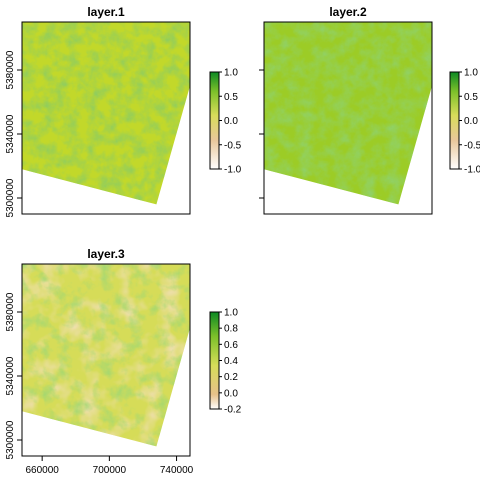 The width and height of the screenshot is (480, 480). Describe the element at coordinates (106, 12) in the screenshot. I see `panel-title: layer.1` at that location.